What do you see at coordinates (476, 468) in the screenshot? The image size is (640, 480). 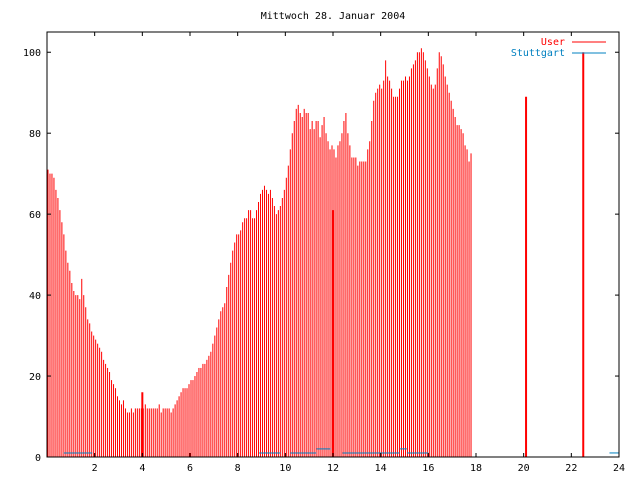 I see `x-tick-label: 18` at bounding box center [476, 468].